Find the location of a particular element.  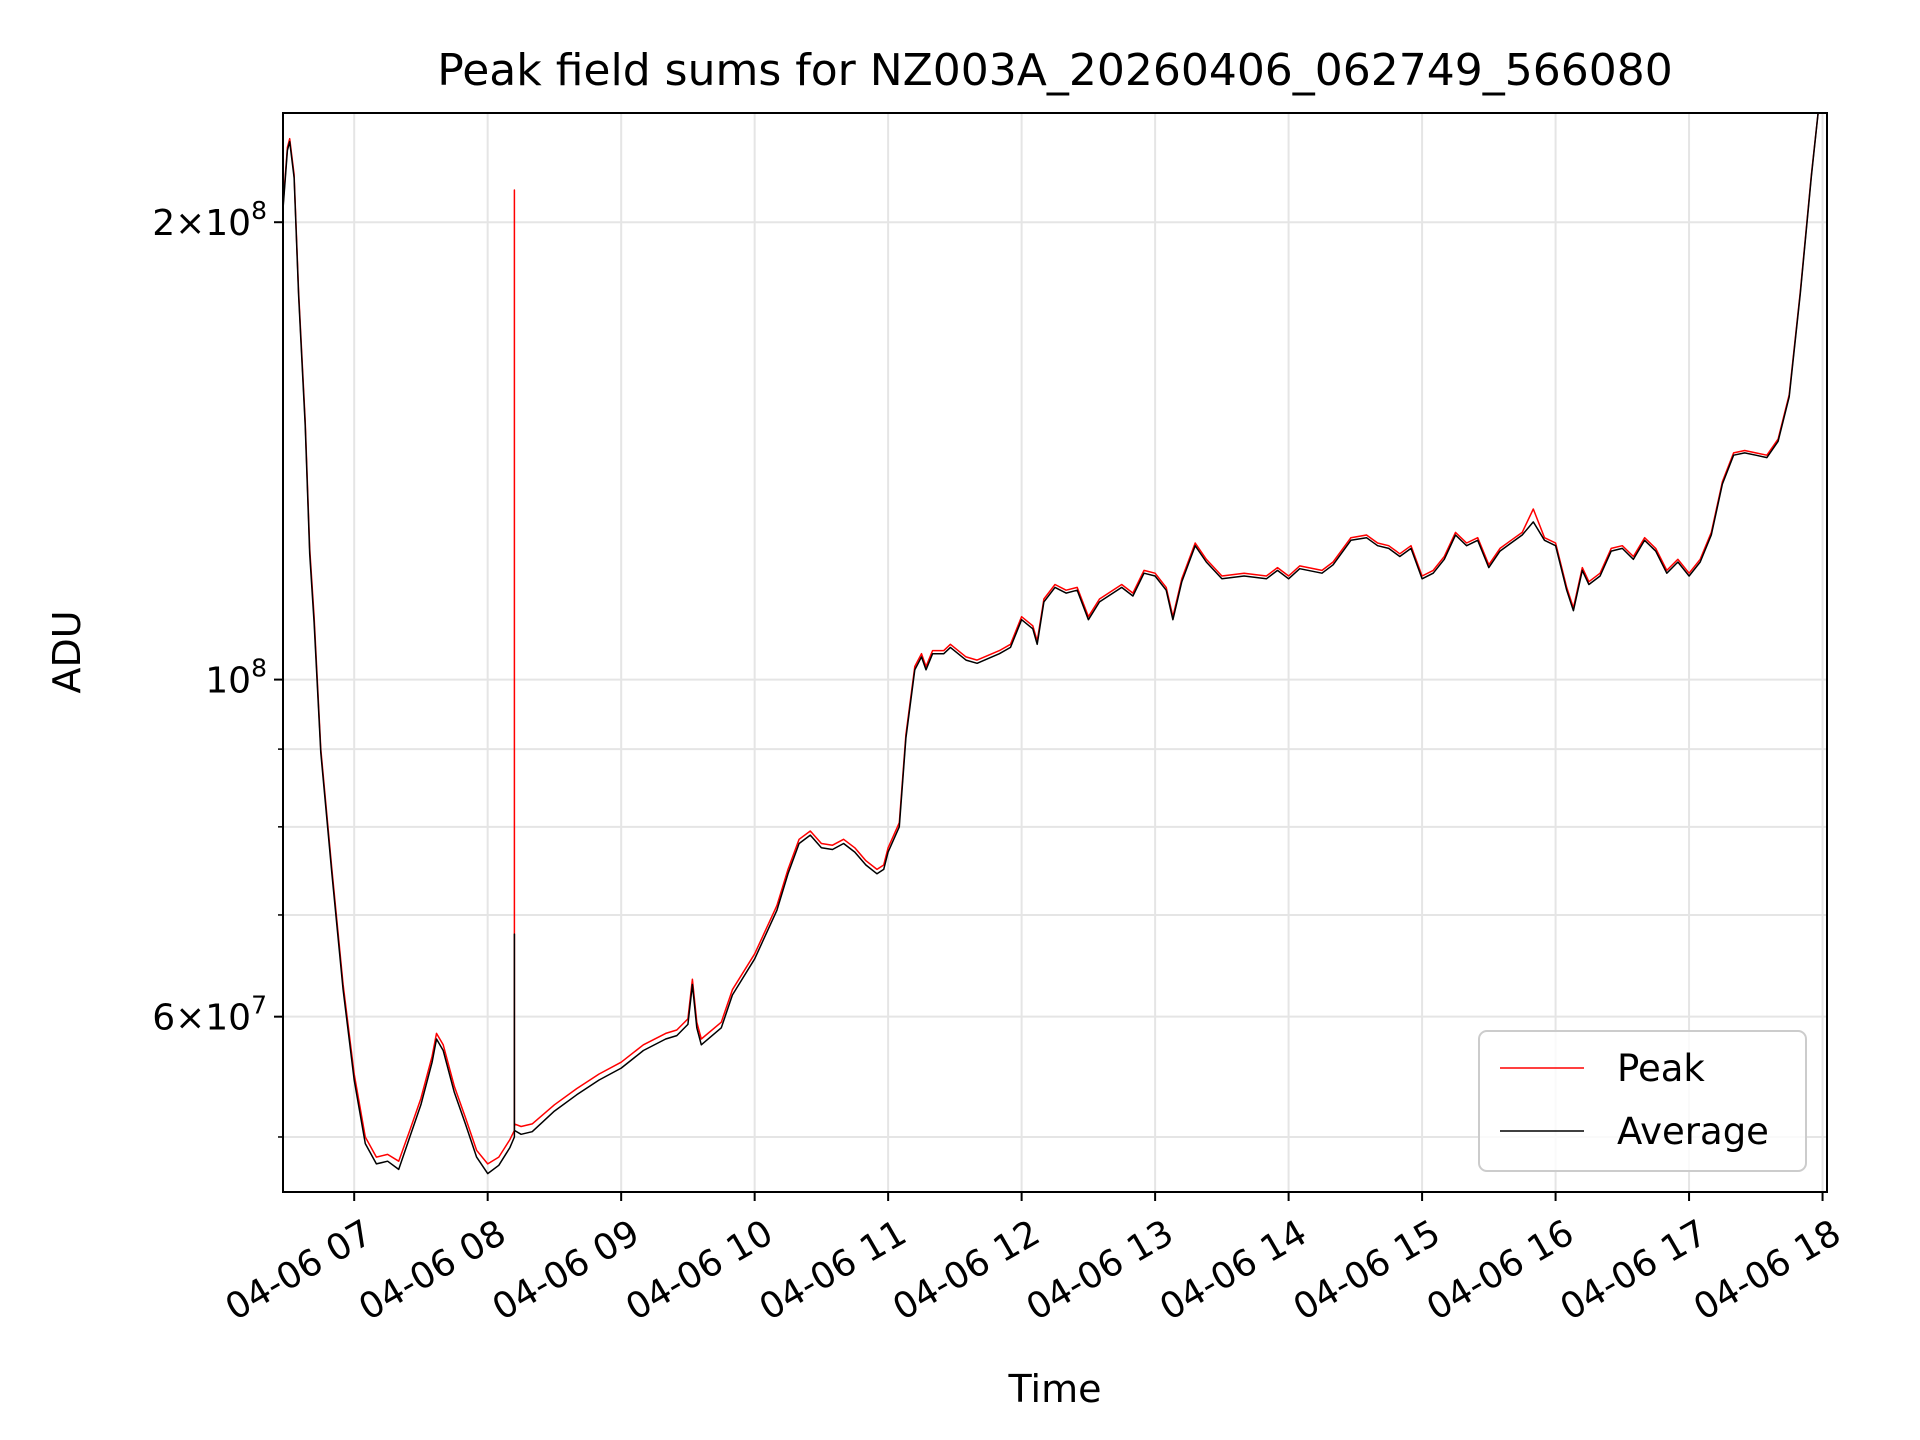

y-axis-label: ADU is located at coordinates (67, 651).